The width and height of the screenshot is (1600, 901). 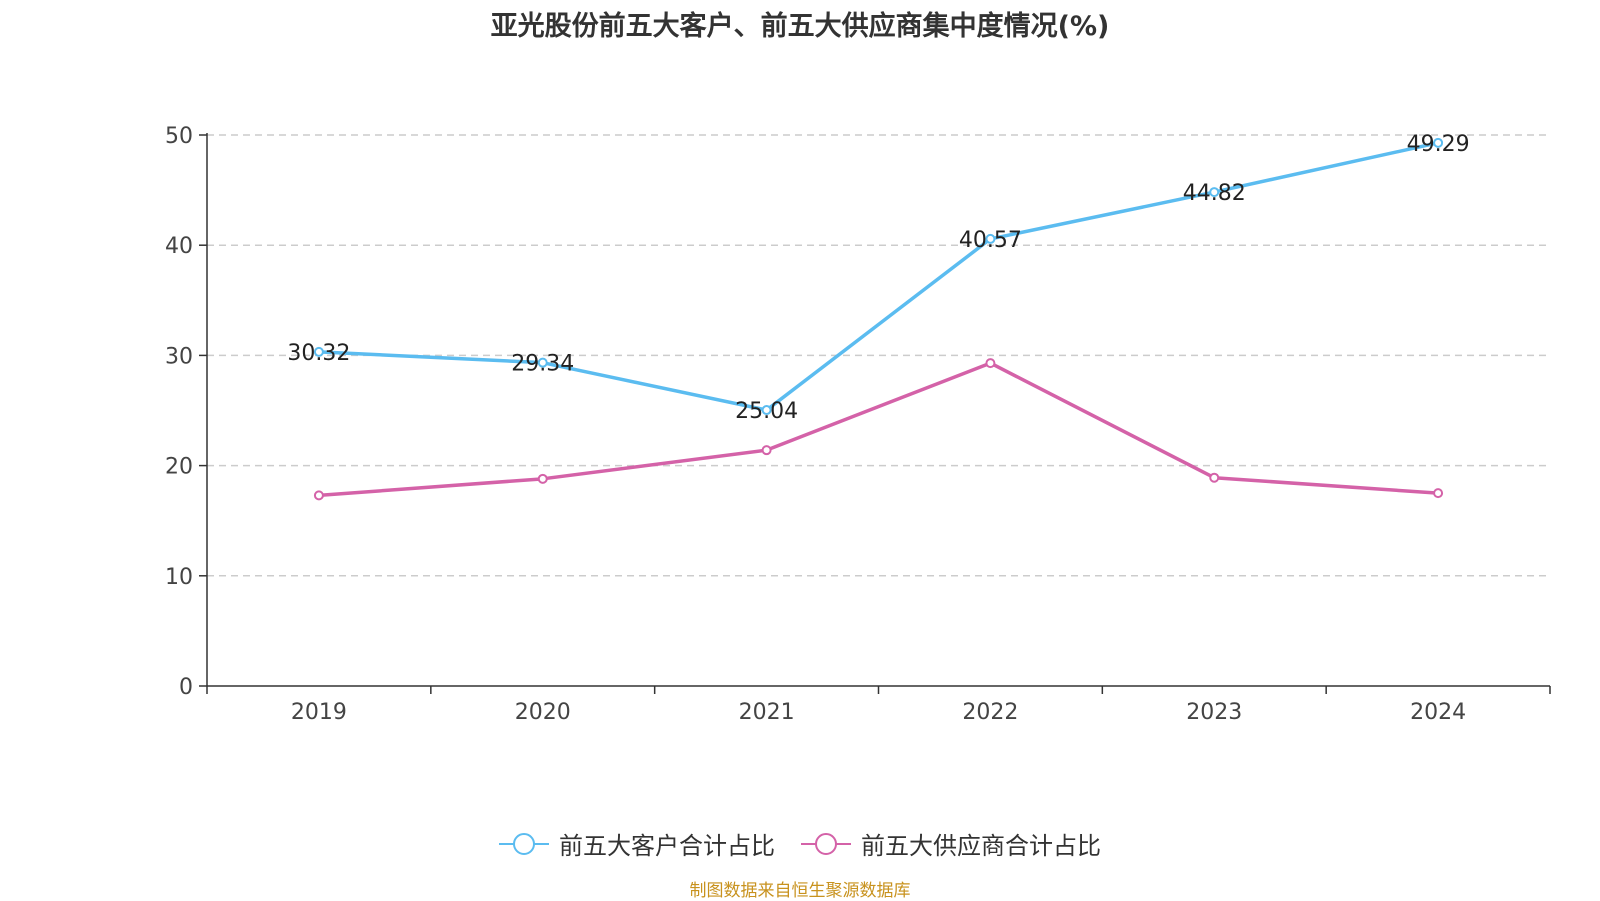 I want to click on chart-title: 亚光股份前五大客户、前五大供应商集中度情况(%), so click(x=800, y=26).